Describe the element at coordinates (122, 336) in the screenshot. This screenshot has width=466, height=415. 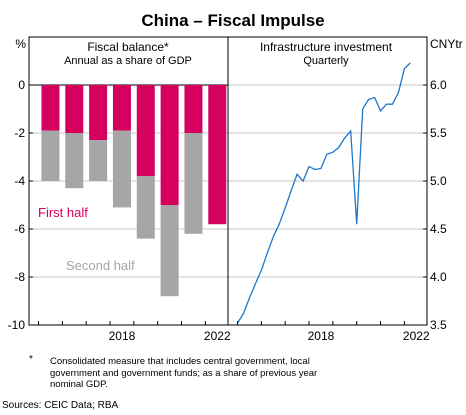
I see `left-xtick-label: 2018` at that location.